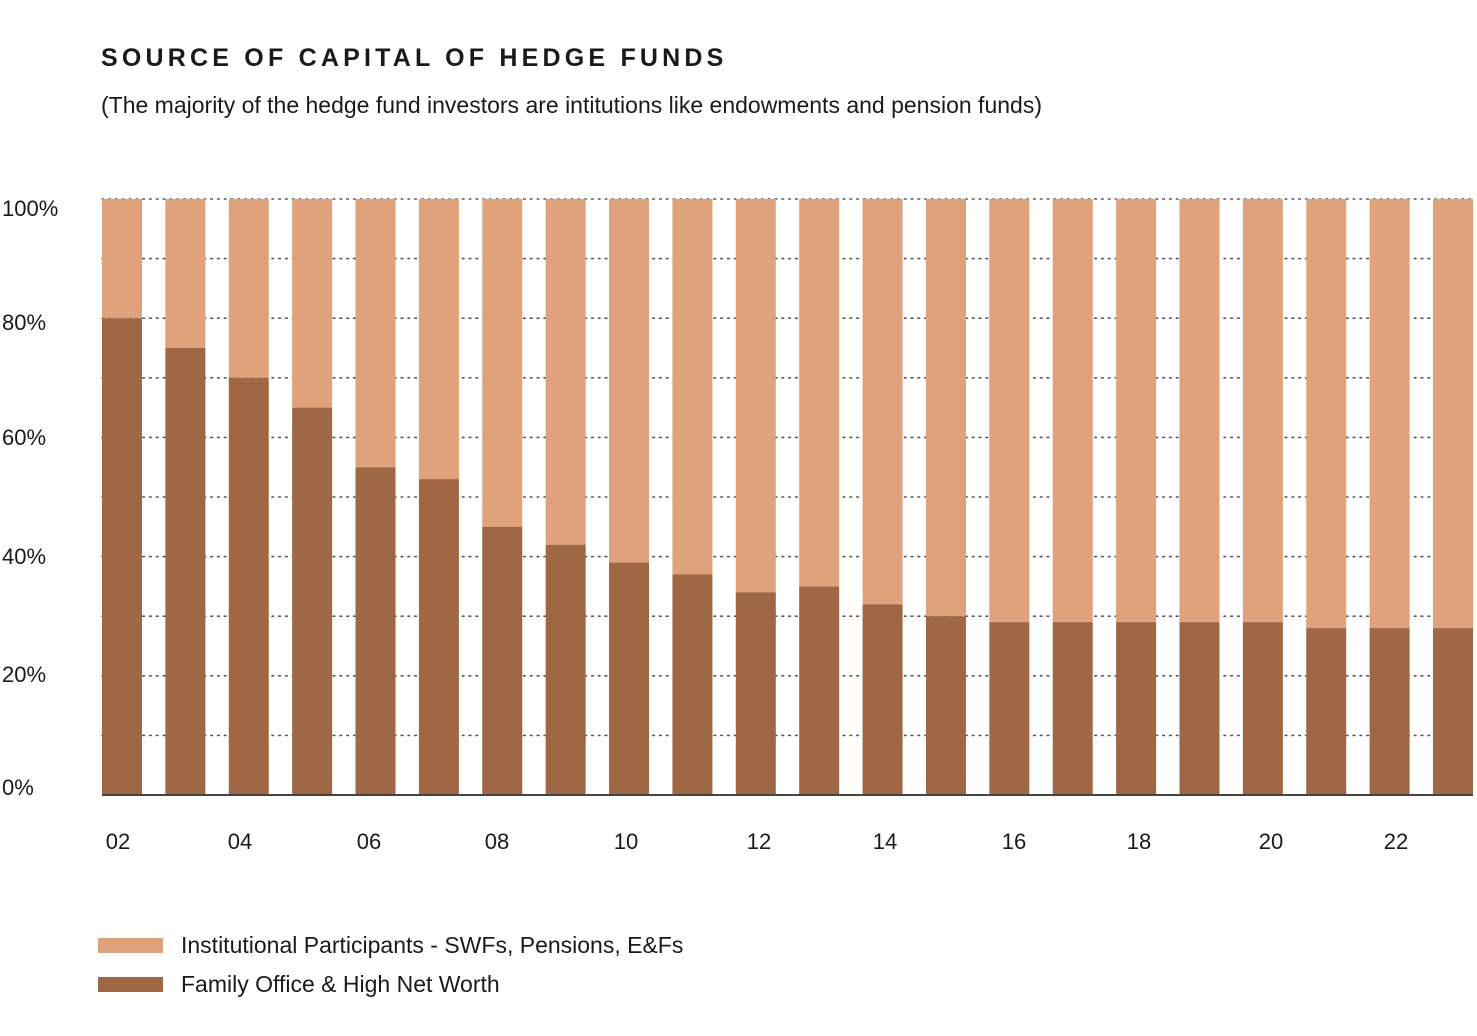 The width and height of the screenshot is (1477, 1036). I want to click on x-tick-label-20: 20, so click(1271, 841).